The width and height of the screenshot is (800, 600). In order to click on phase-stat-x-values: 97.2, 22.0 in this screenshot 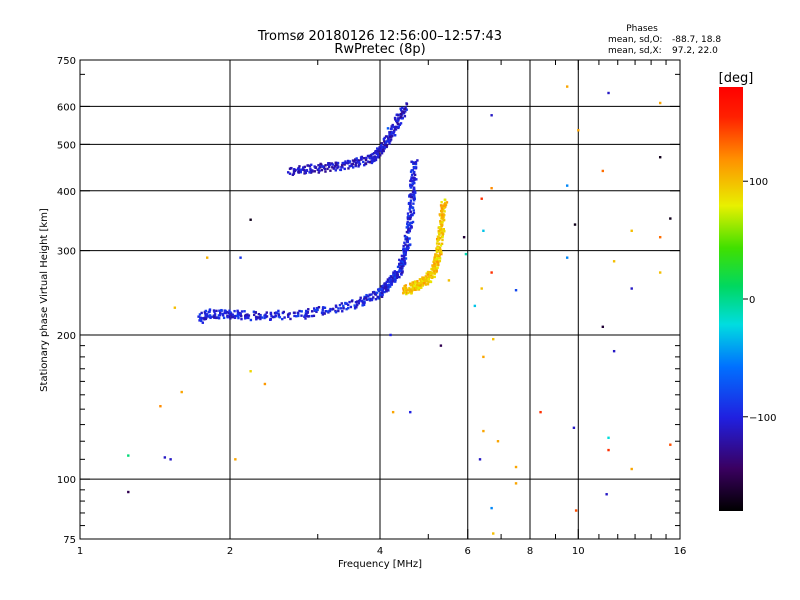, I will do `click(695, 51)`.